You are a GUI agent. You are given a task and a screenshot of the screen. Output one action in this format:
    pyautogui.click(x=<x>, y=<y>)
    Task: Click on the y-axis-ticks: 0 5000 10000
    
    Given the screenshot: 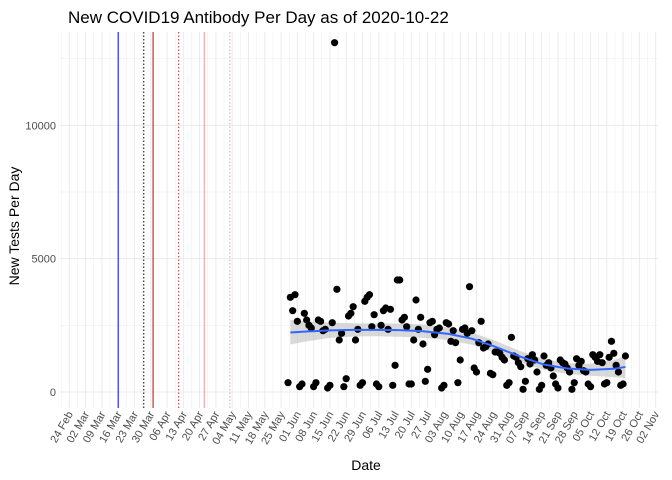 What is the action you would take?
    pyautogui.click(x=40, y=259)
    